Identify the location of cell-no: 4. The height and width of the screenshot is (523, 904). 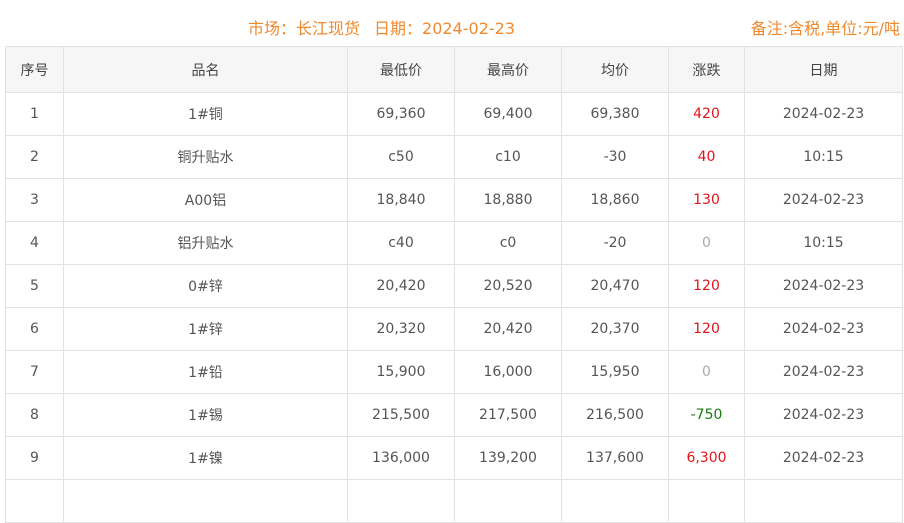
(34, 243).